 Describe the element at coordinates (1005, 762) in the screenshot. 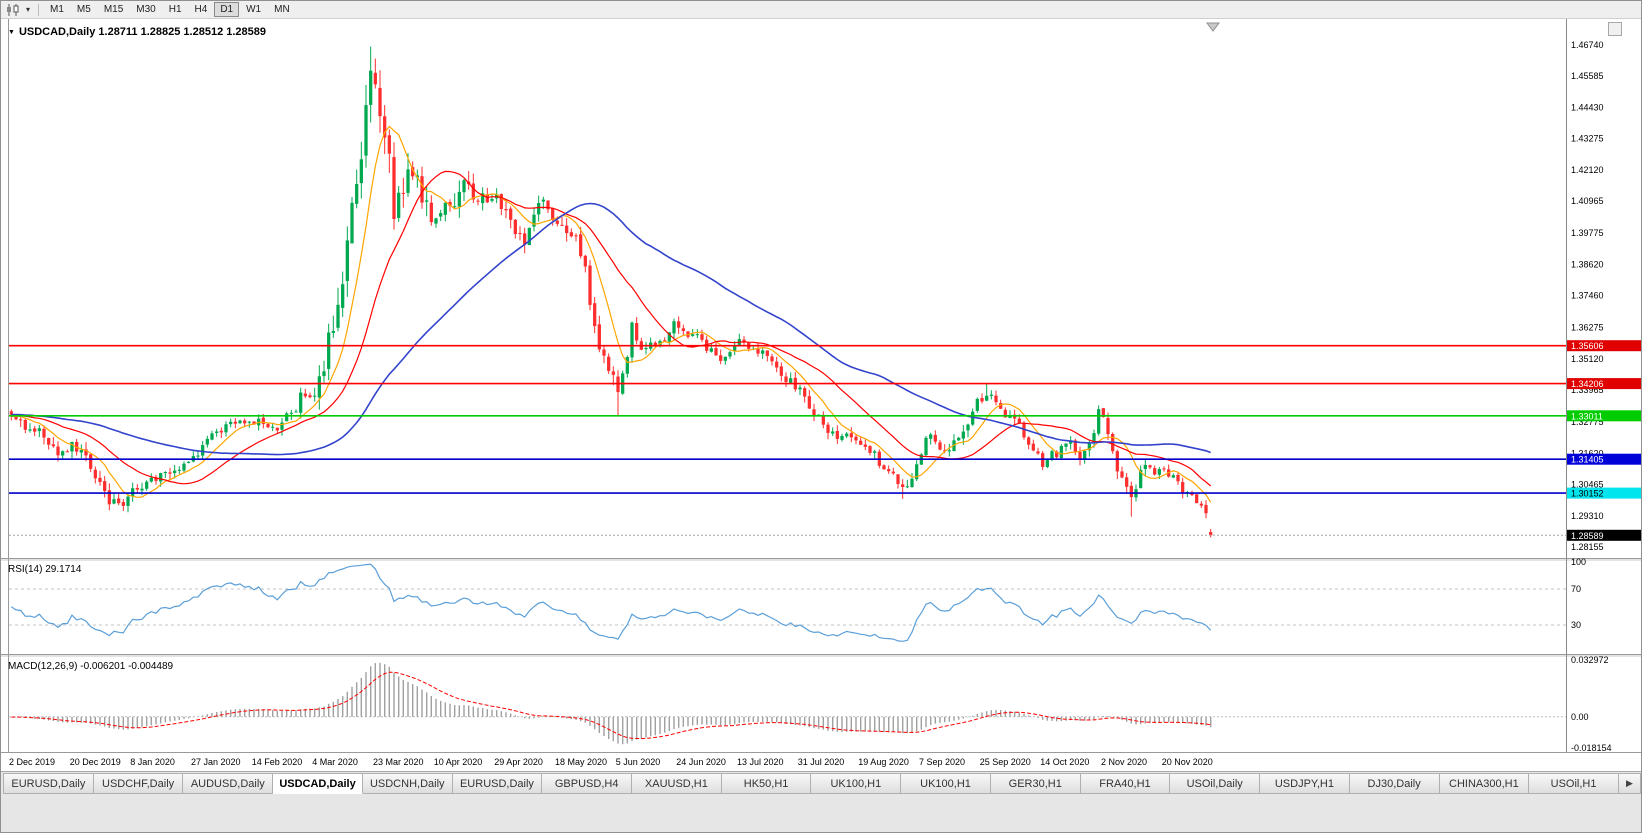

I see `svg-text: 25 Sep 2020` at that location.